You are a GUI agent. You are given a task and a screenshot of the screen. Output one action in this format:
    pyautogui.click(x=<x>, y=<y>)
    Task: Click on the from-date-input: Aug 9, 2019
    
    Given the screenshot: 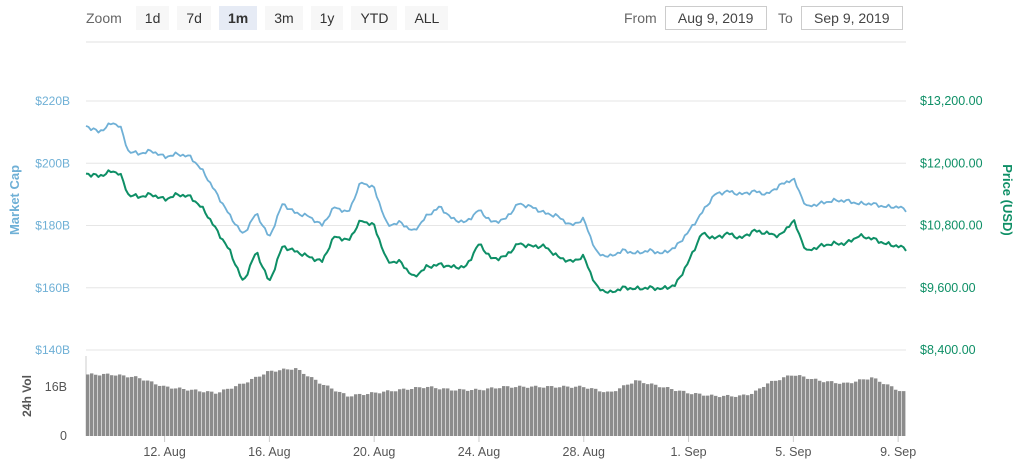 What is the action you would take?
    pyautogui.click(x=715, y=18)
    